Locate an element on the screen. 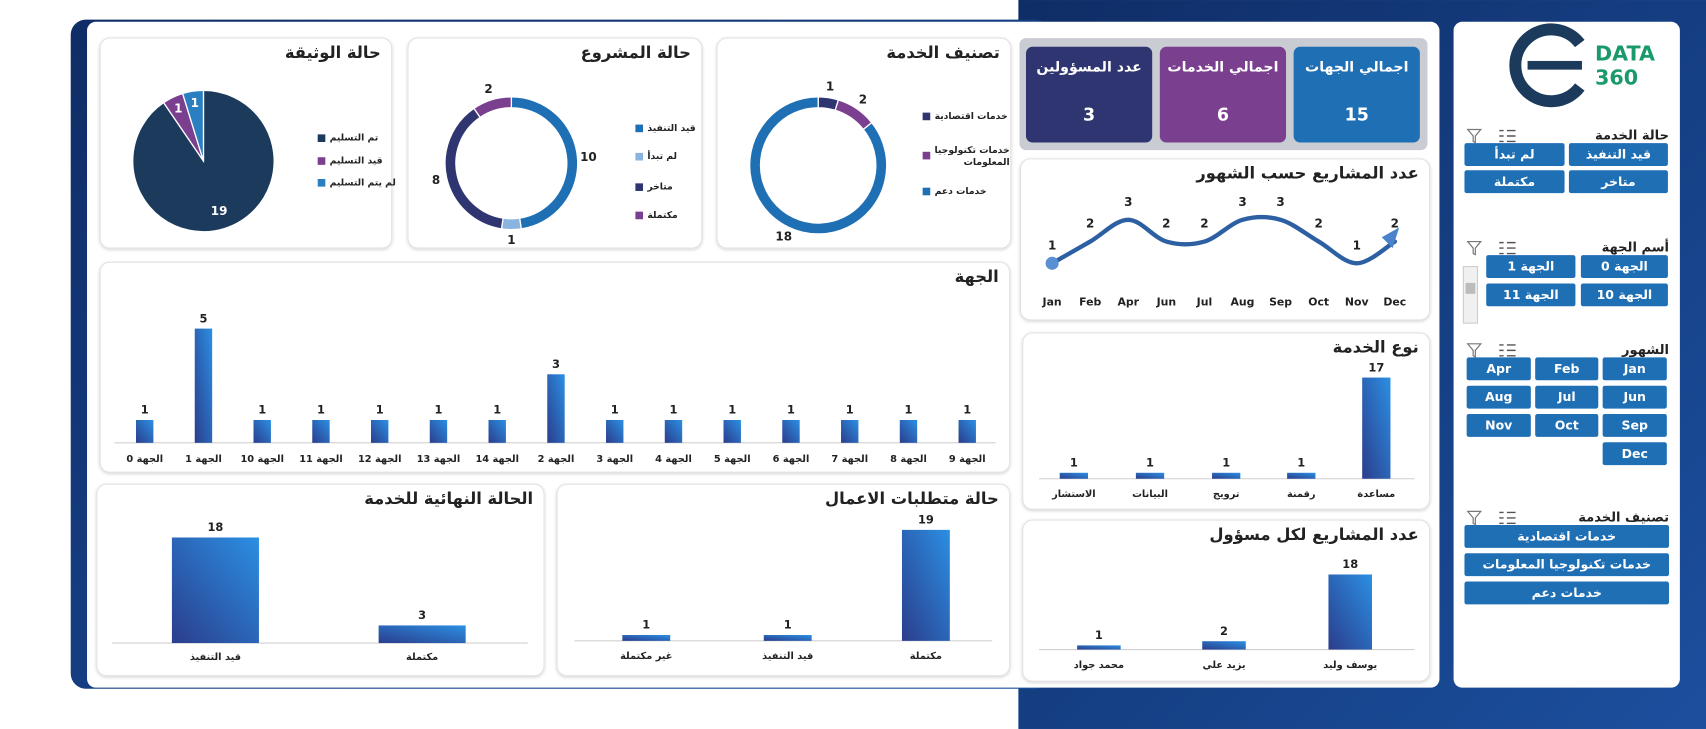 This screenshot has width=1706, height=729. slicer-item: متاخر is located at coordinates (1617, 181).